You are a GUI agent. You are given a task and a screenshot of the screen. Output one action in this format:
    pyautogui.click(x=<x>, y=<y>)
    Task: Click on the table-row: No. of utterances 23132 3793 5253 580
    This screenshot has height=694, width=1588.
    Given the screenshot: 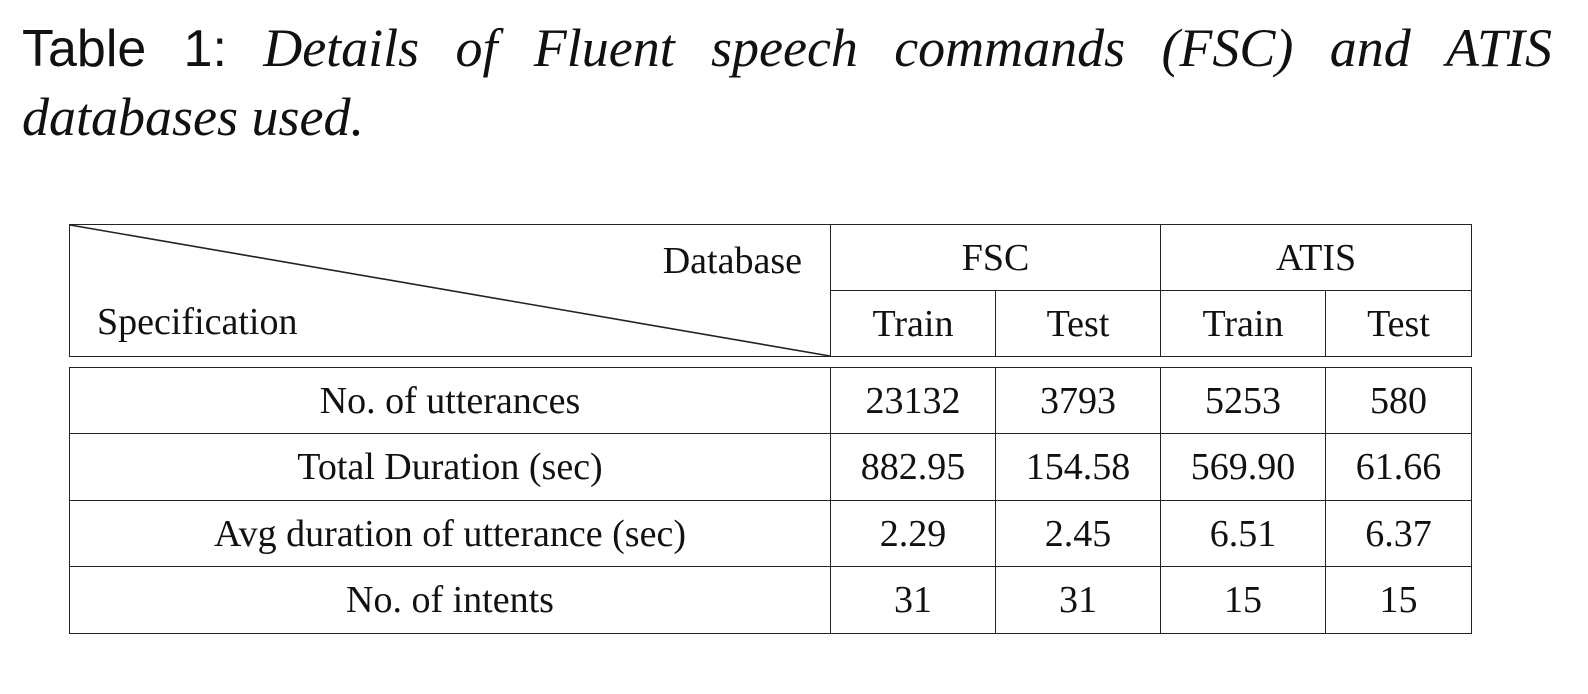 What is the action you would take?
    pyautogui.click(x=770, y=400)
    